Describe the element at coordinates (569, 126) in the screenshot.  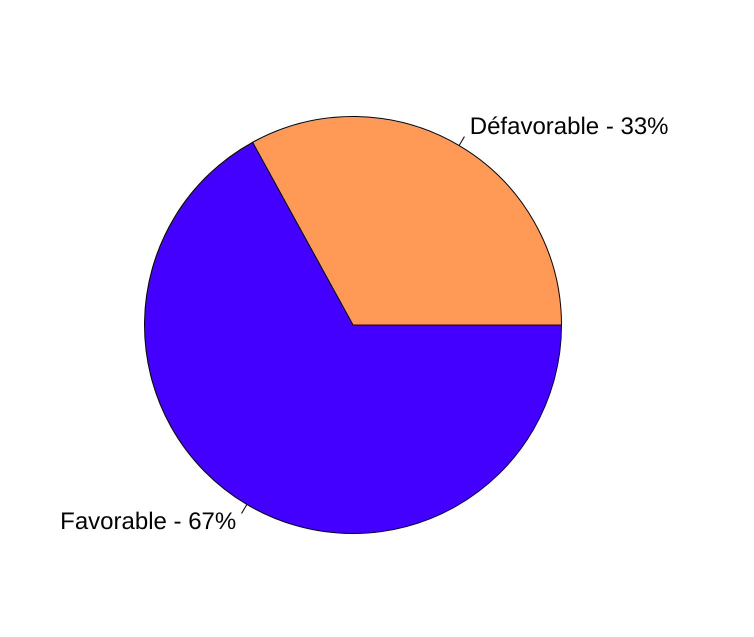
I see `slice-label: Défavorable - 33%` at that location.